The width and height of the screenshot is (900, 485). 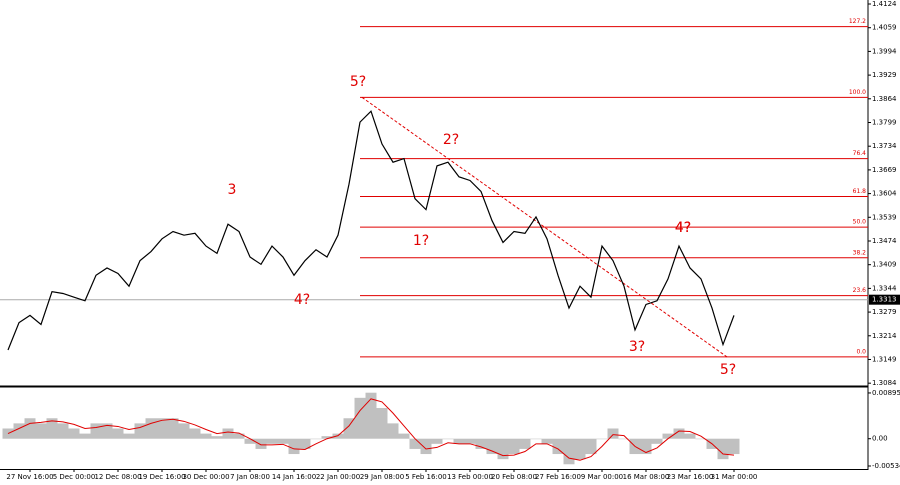 What do you see at coordinates (884, 383) in the screenshot?
I see `y-tick-label: 1.3084` at bounding box center [884, 383].